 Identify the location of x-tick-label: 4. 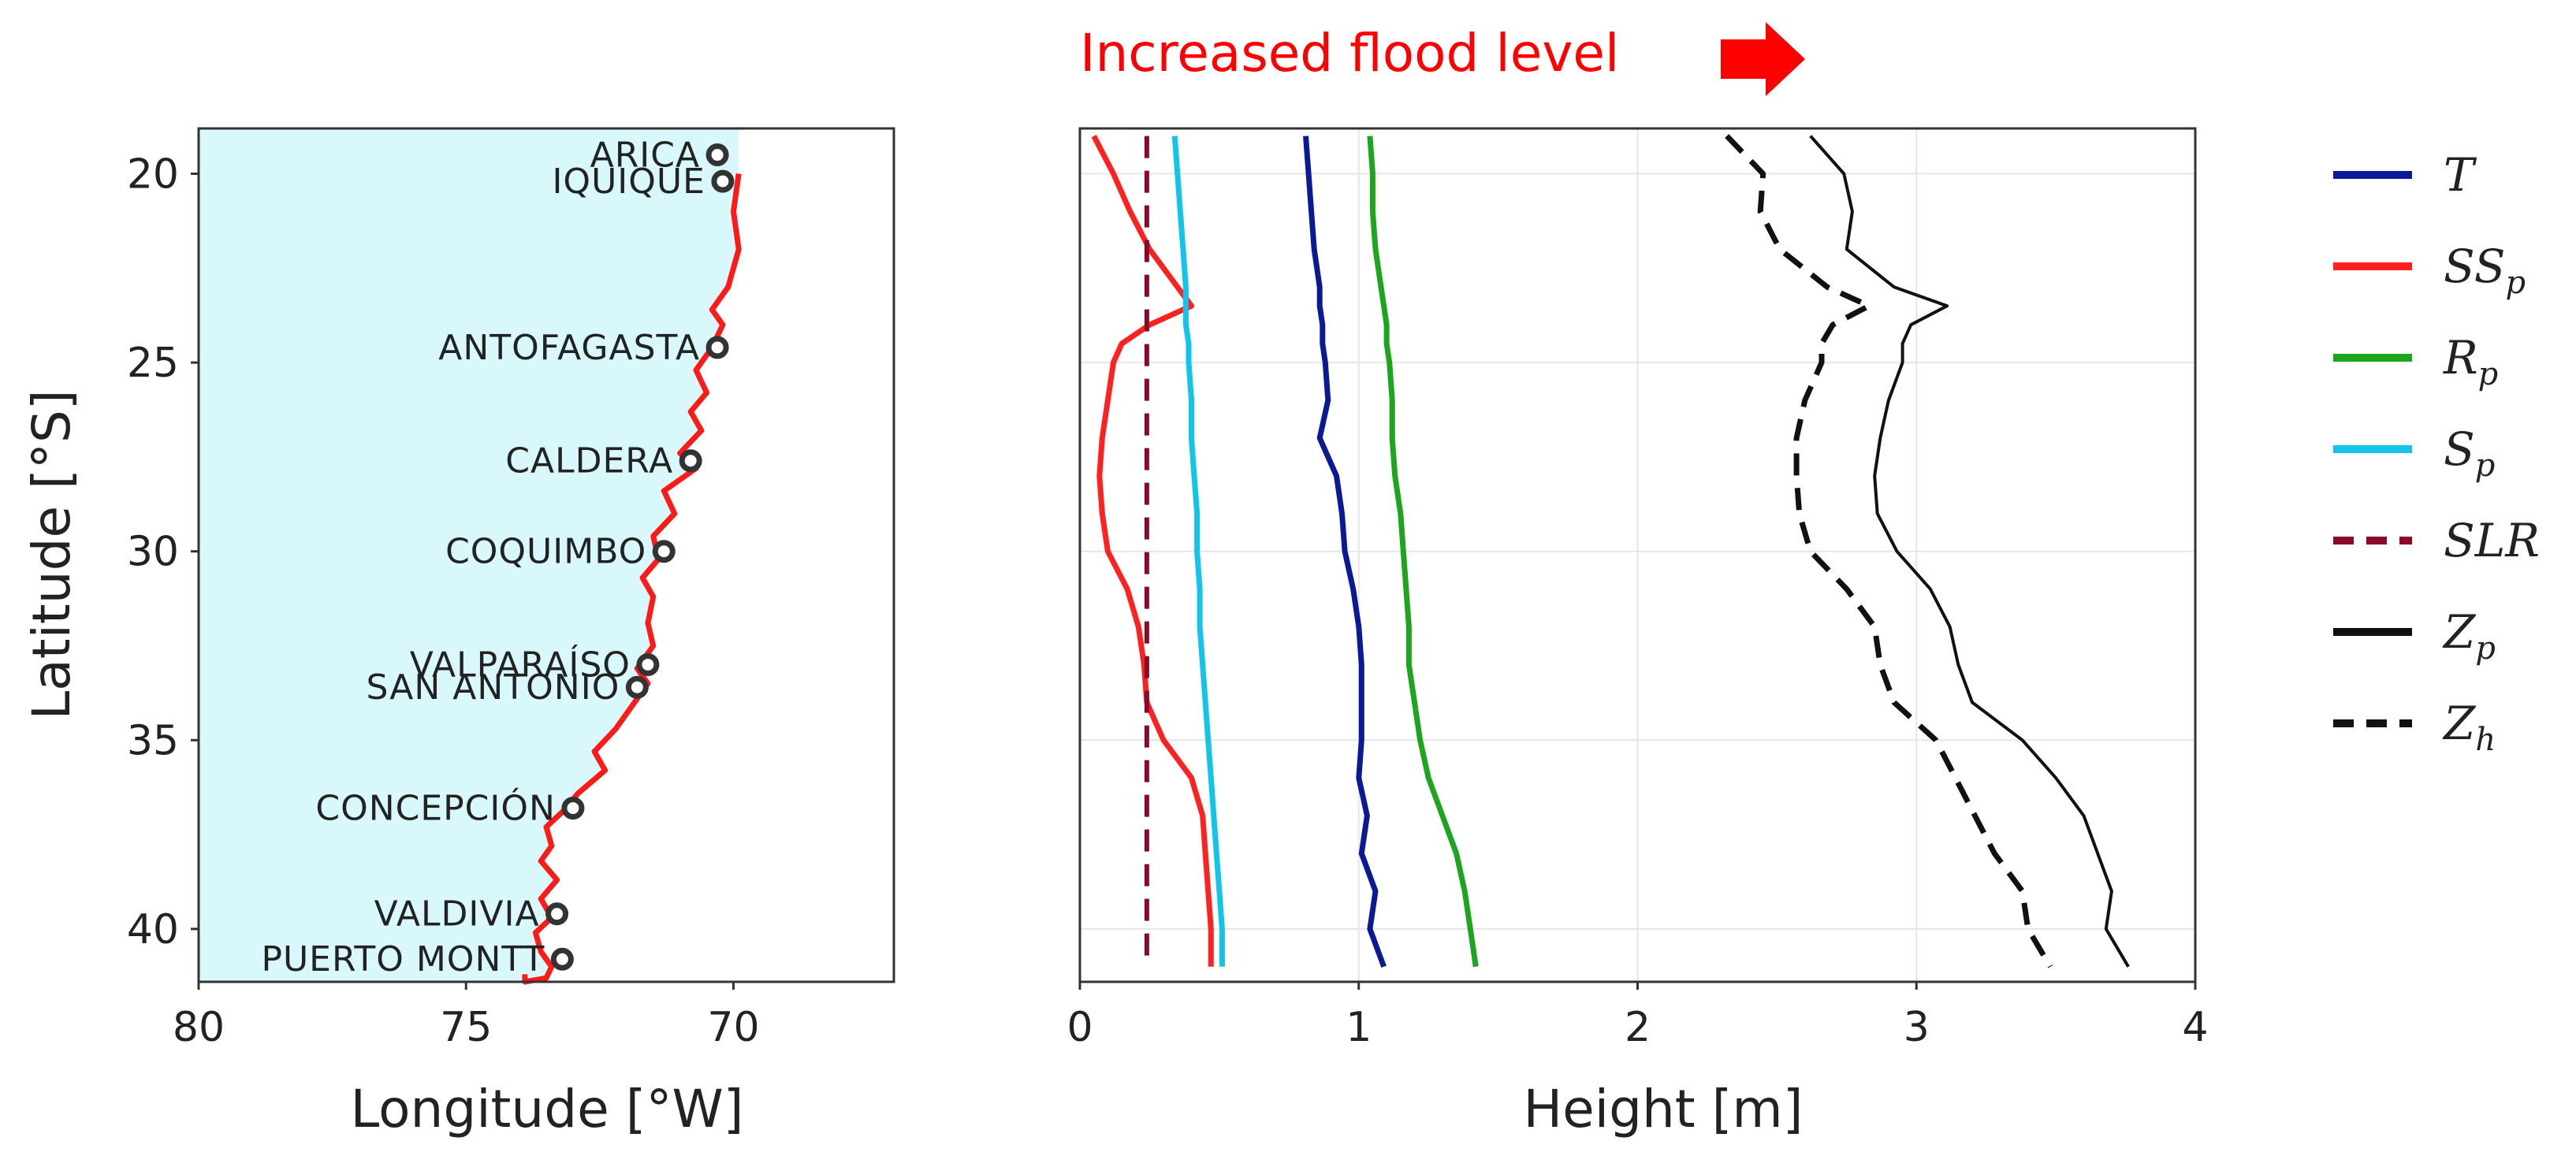
(2195, 1027).